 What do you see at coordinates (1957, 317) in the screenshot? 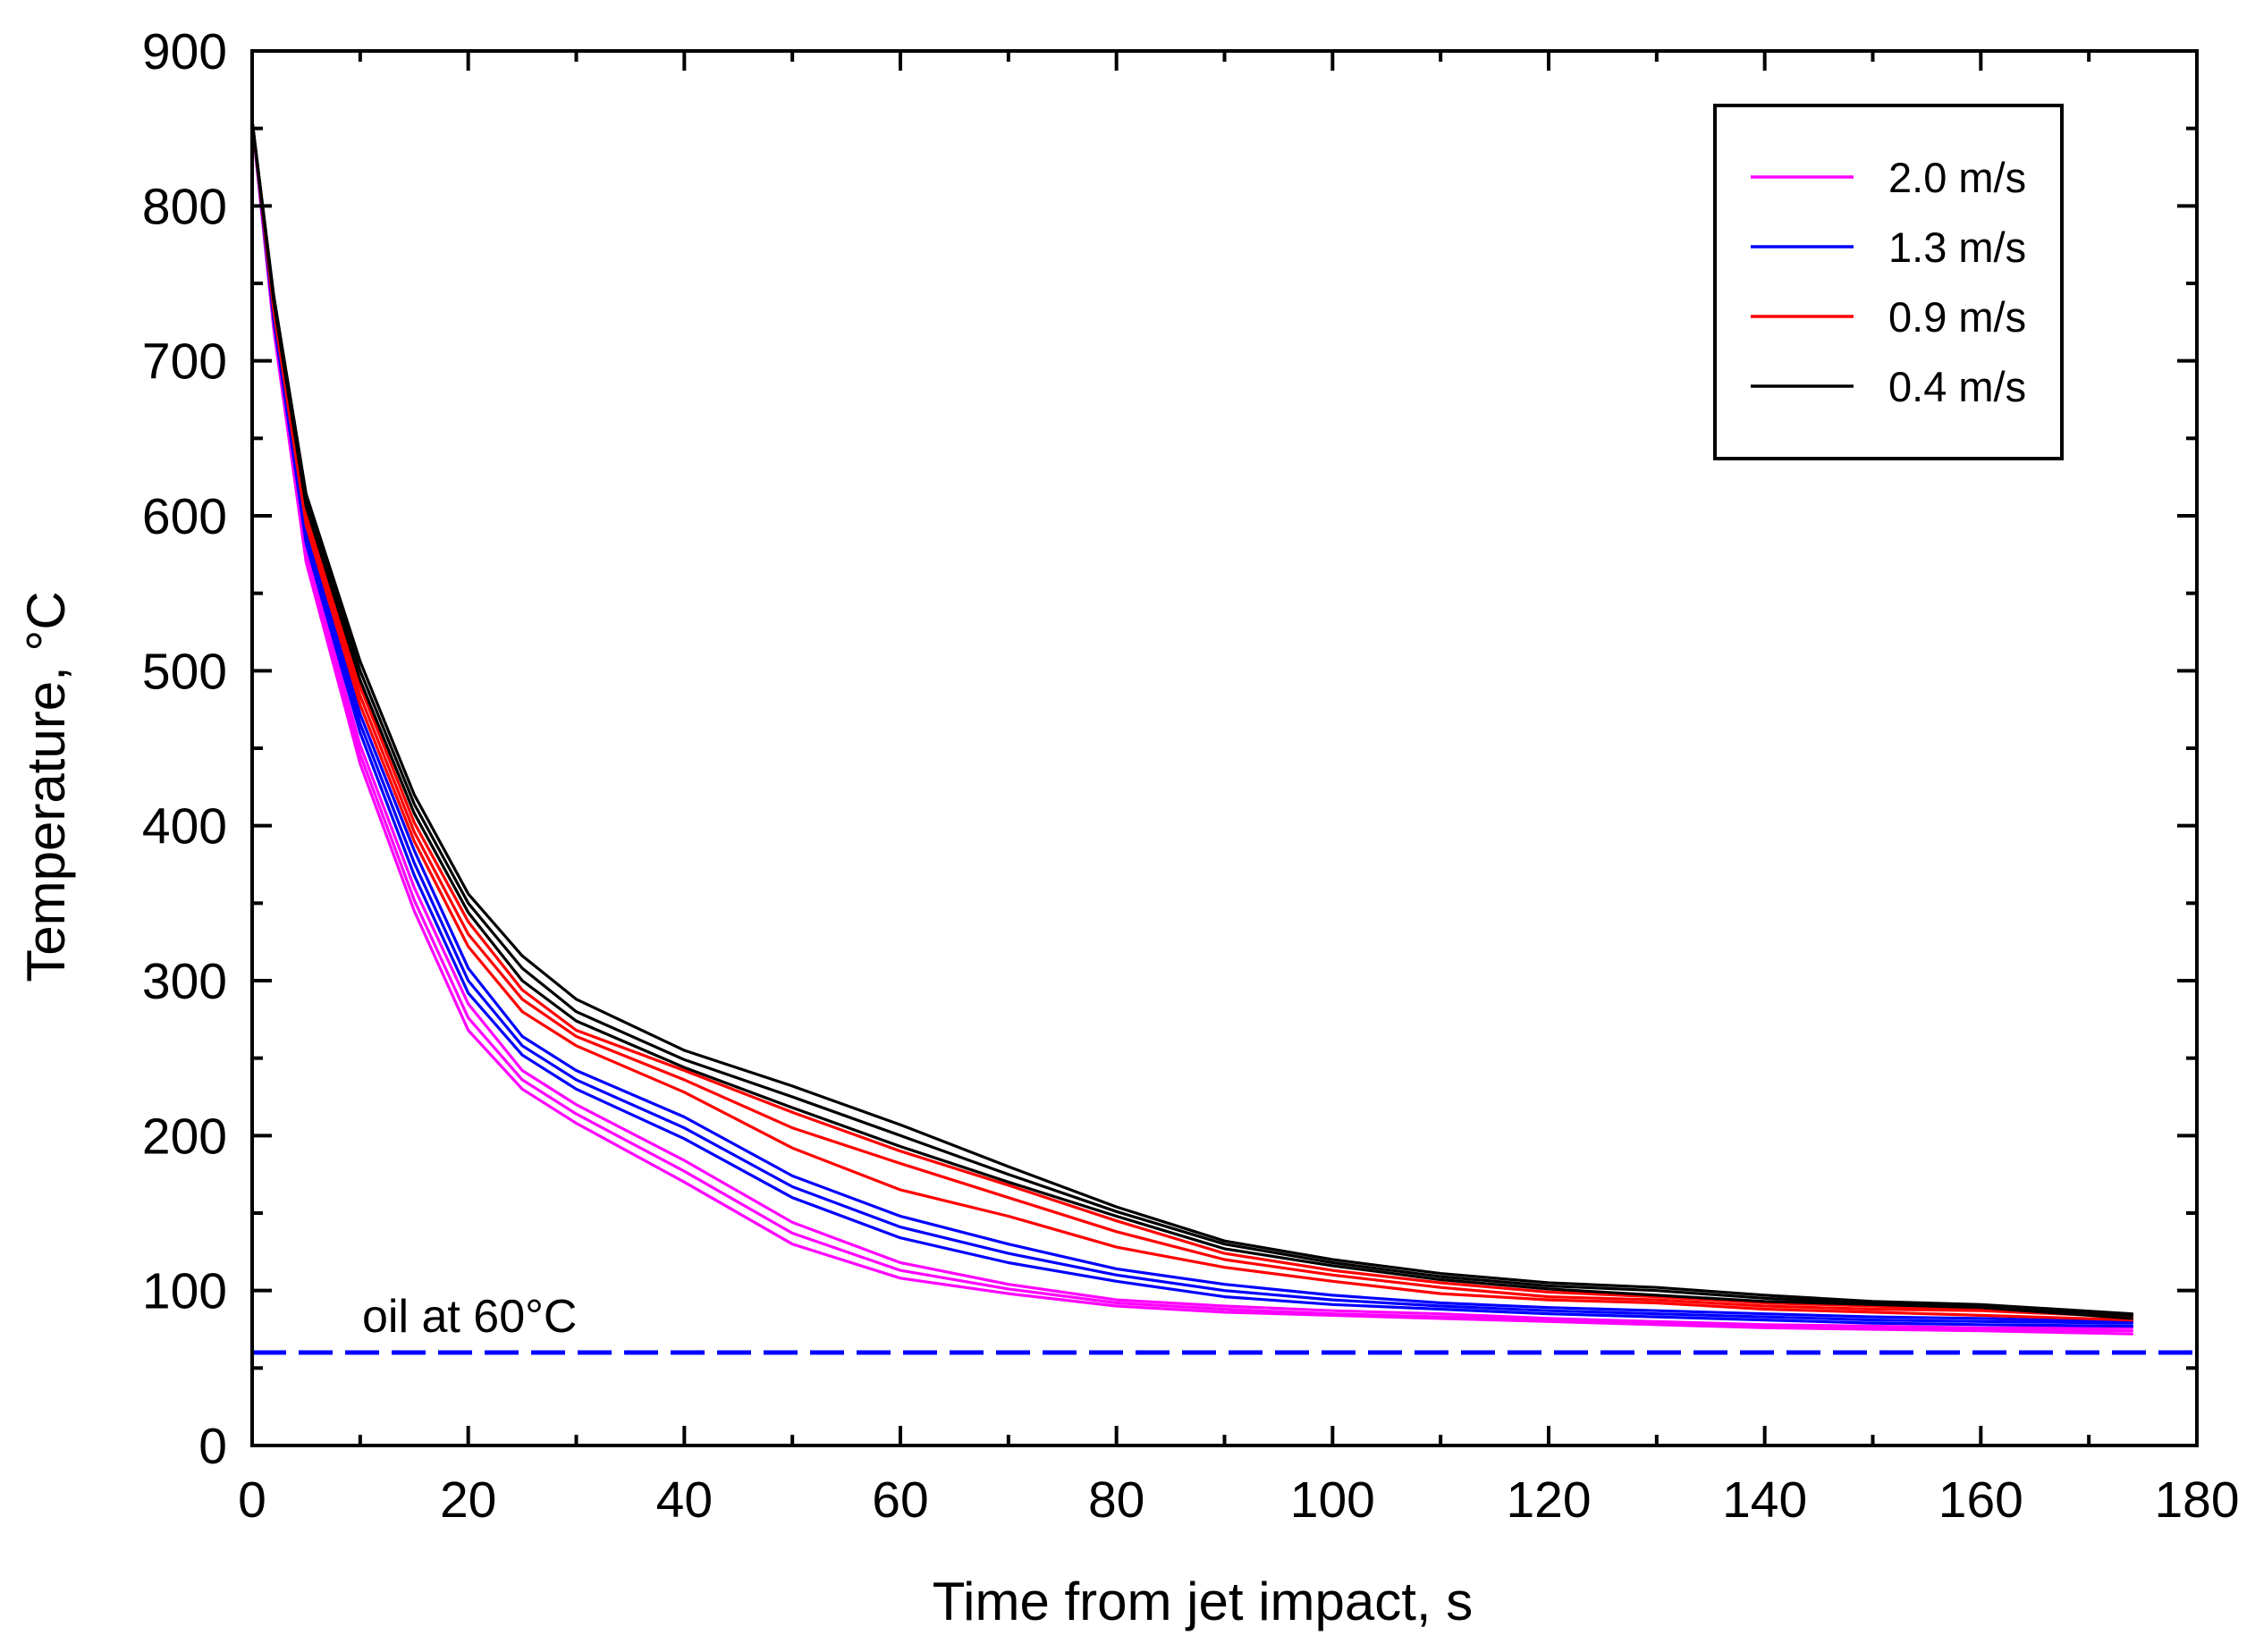
I see `legend-label: 0.9 m/s` at bounding box center [1957, 317].